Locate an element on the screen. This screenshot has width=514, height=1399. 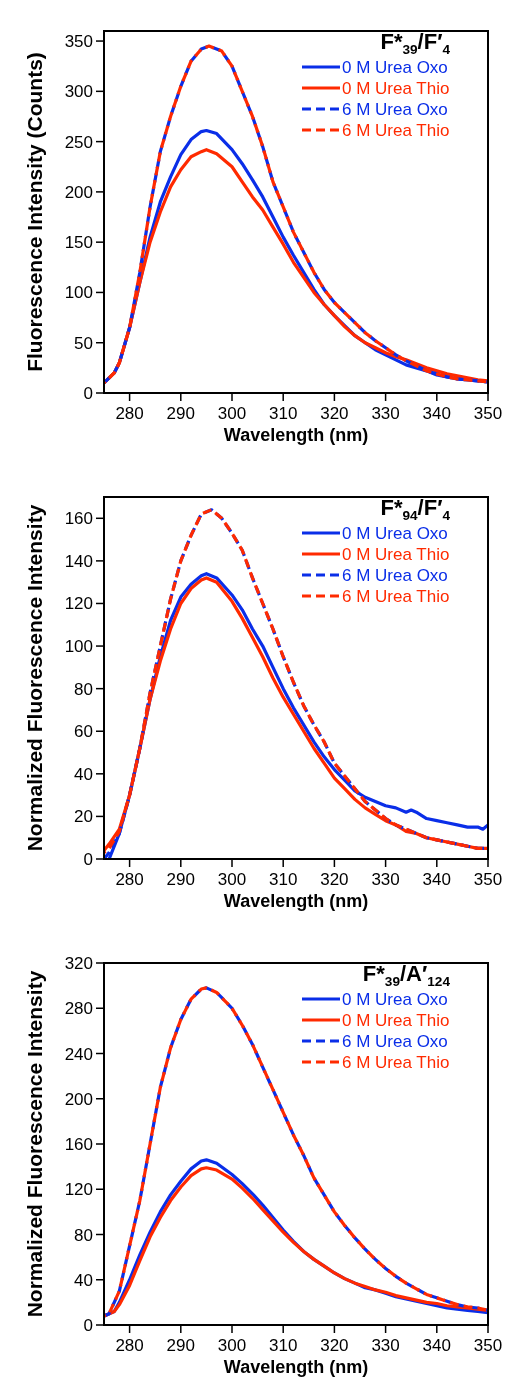
y-tick-label: 140 is located at coordinates (78, 561).